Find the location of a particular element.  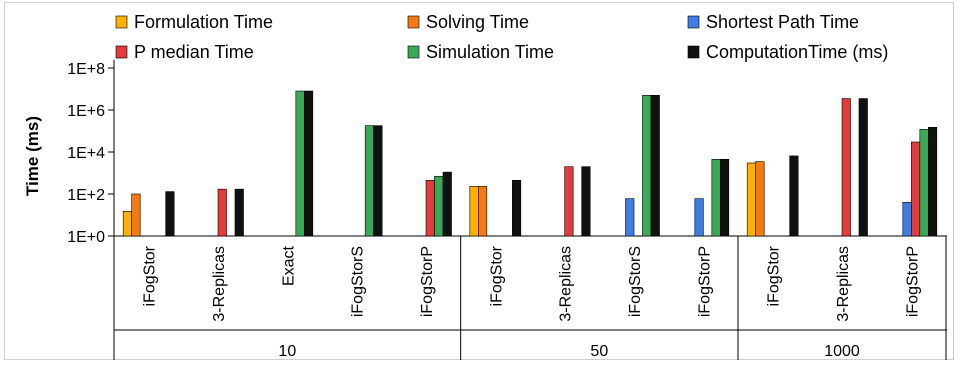

group-label: 1000 is located at coordinates (842, 351).